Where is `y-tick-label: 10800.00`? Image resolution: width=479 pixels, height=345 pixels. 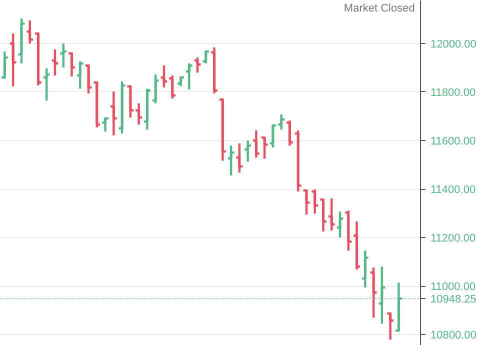
y-tick-label: 10800.00 is located at coordinates (453, 336).